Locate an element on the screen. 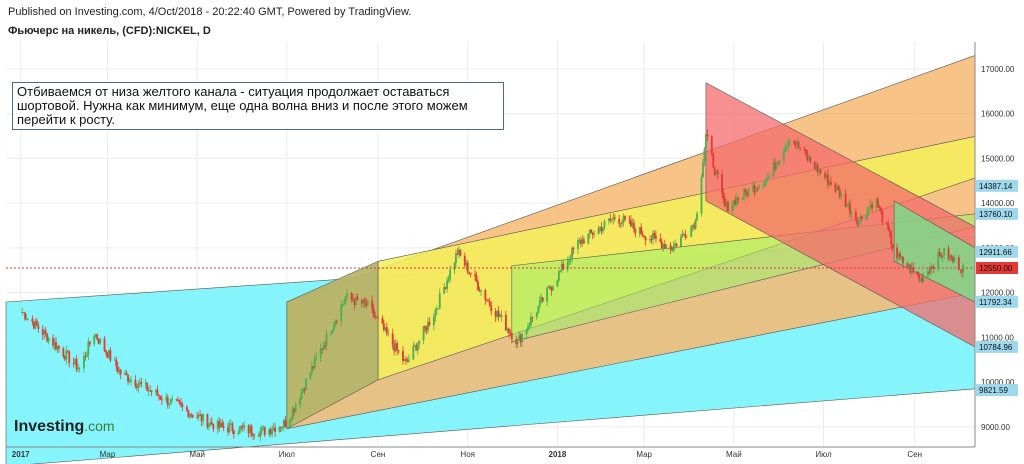  y-tick-label-5: 14000.00 is located at coordinates (998, 203).